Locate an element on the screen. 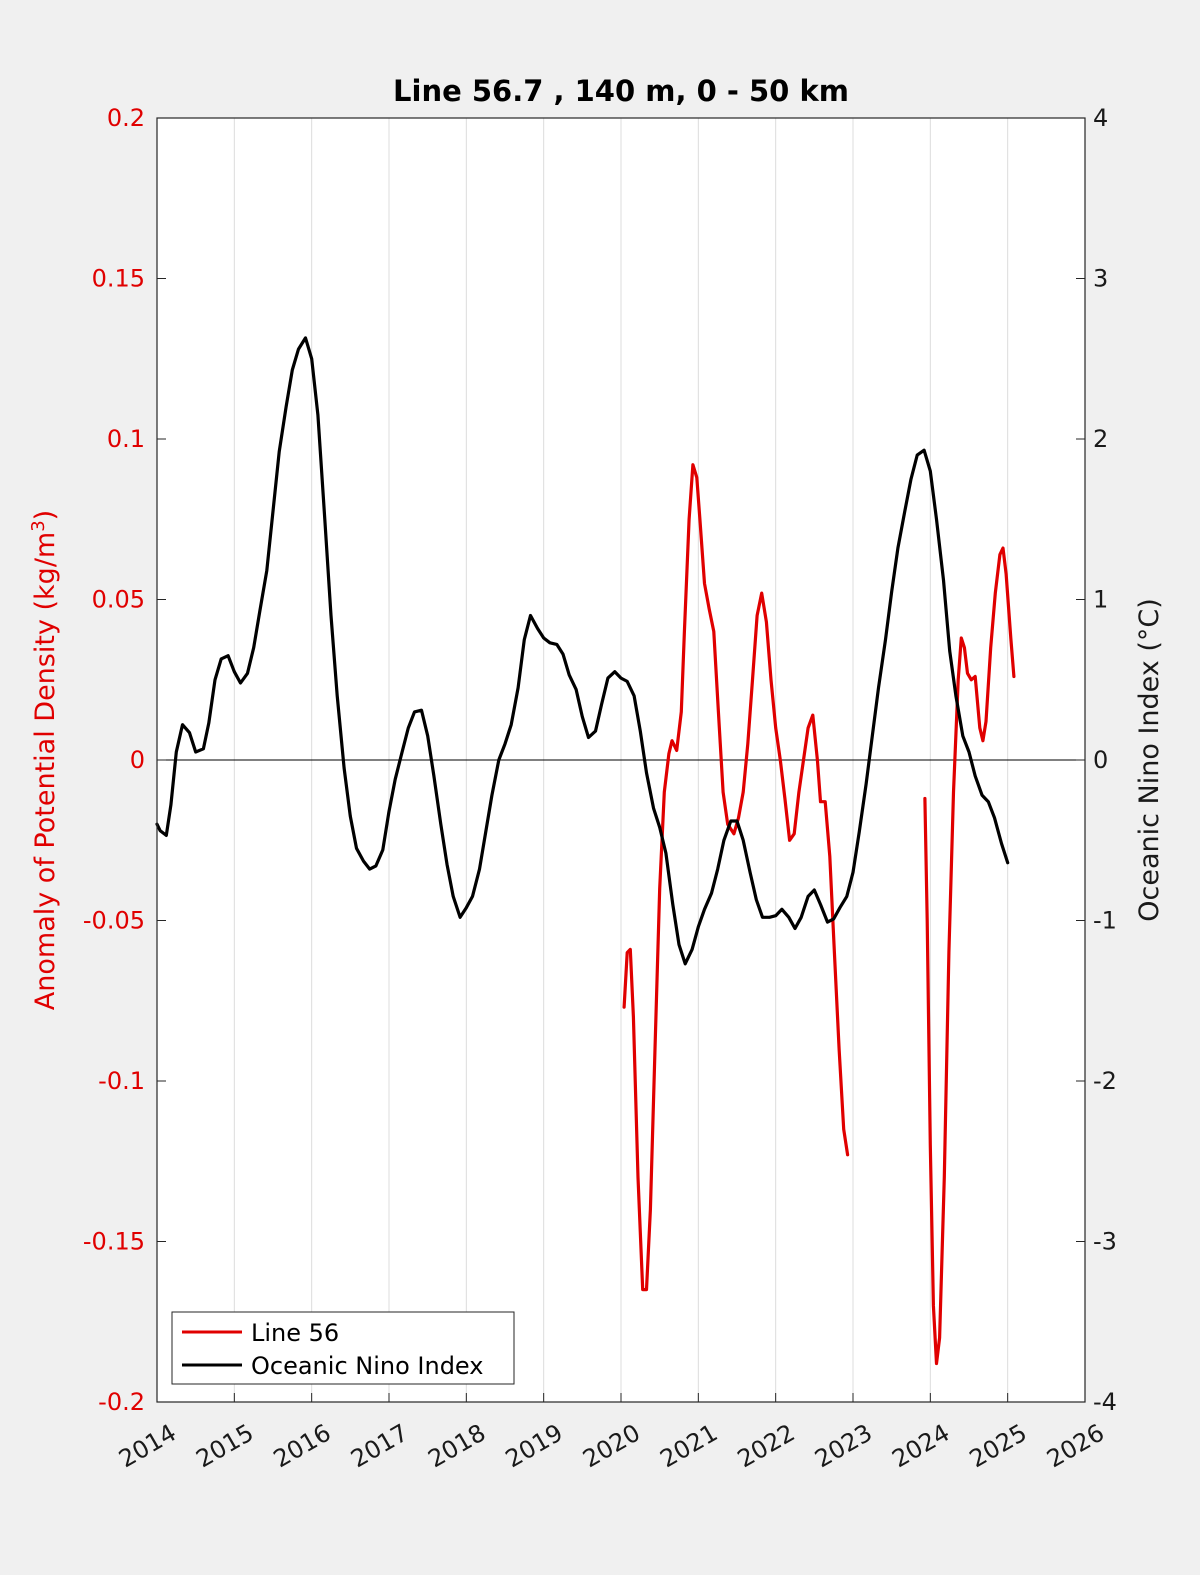  legend-label-oni: Oceanic Nino Index is located at coordinates (367, 1366).